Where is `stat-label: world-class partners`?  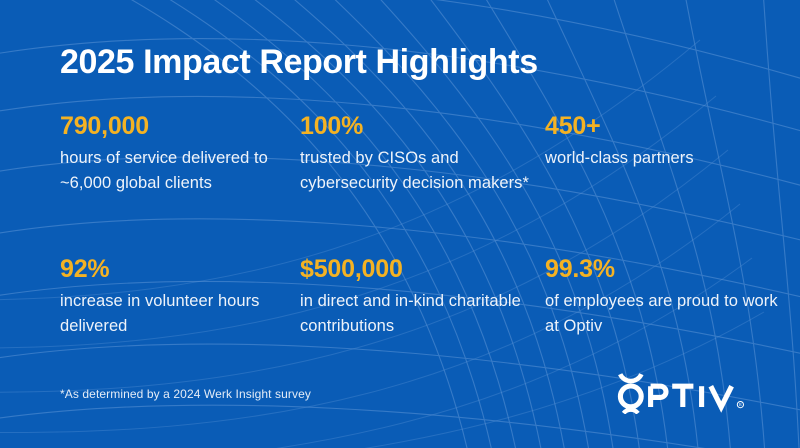
stat-label: world-class partners is located at coordinates (619, 158).